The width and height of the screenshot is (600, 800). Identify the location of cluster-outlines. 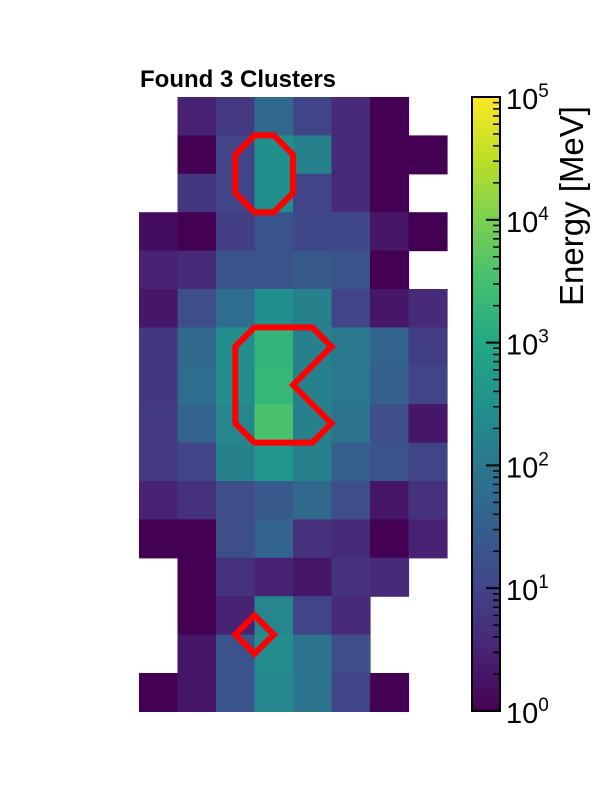
(283, 395).